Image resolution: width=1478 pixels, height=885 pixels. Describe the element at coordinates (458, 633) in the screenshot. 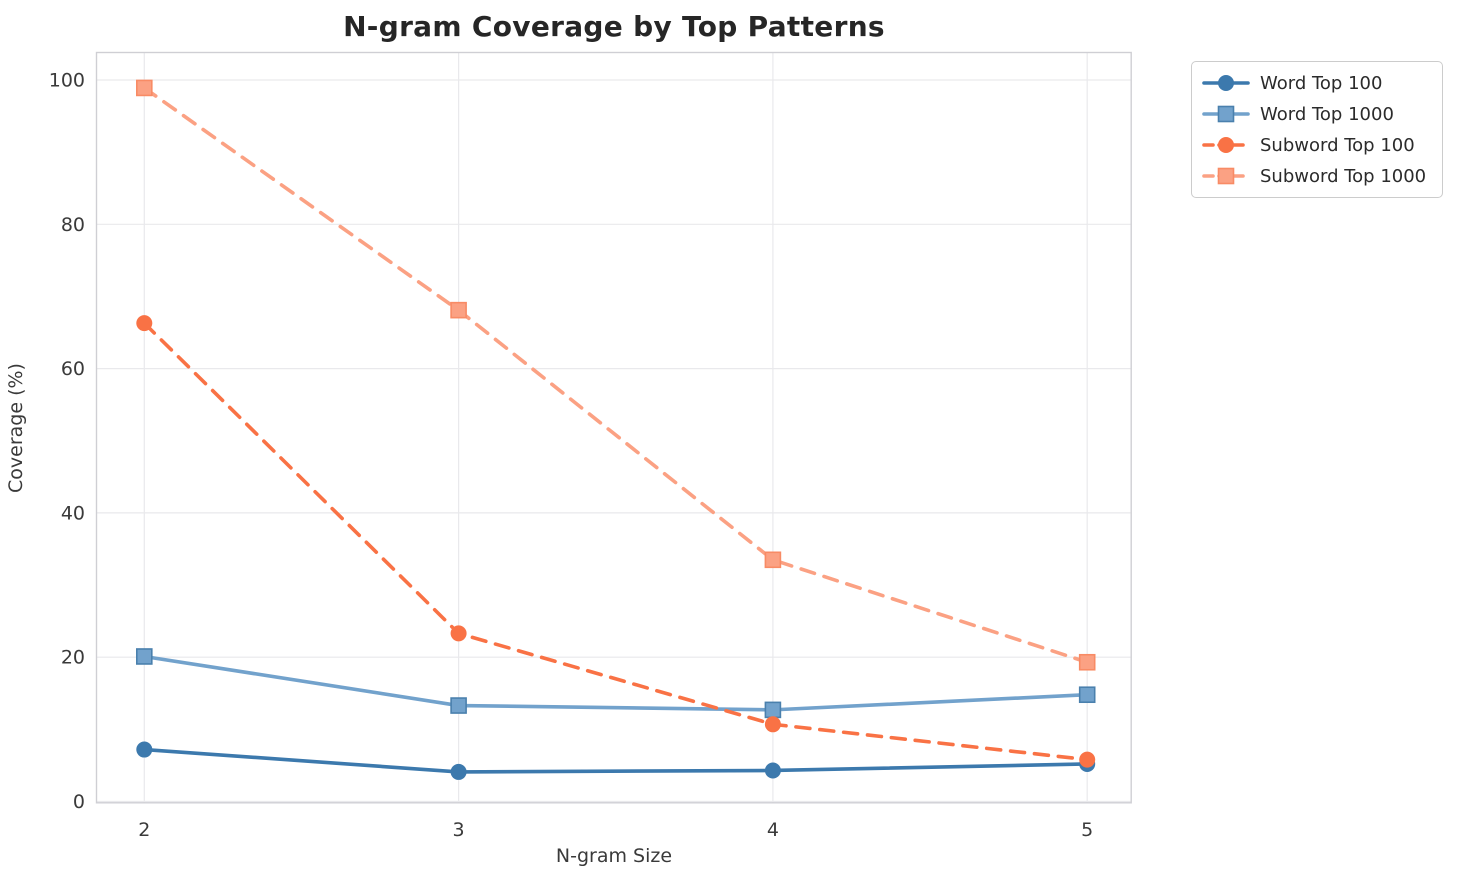

I see `marker-subword-top-100-x3` at that location.